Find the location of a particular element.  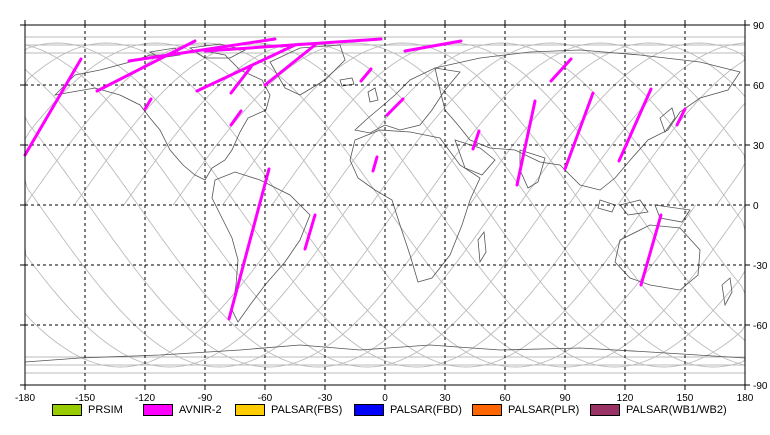

x-tick-label: -120 is located at coordinates (145, 398).